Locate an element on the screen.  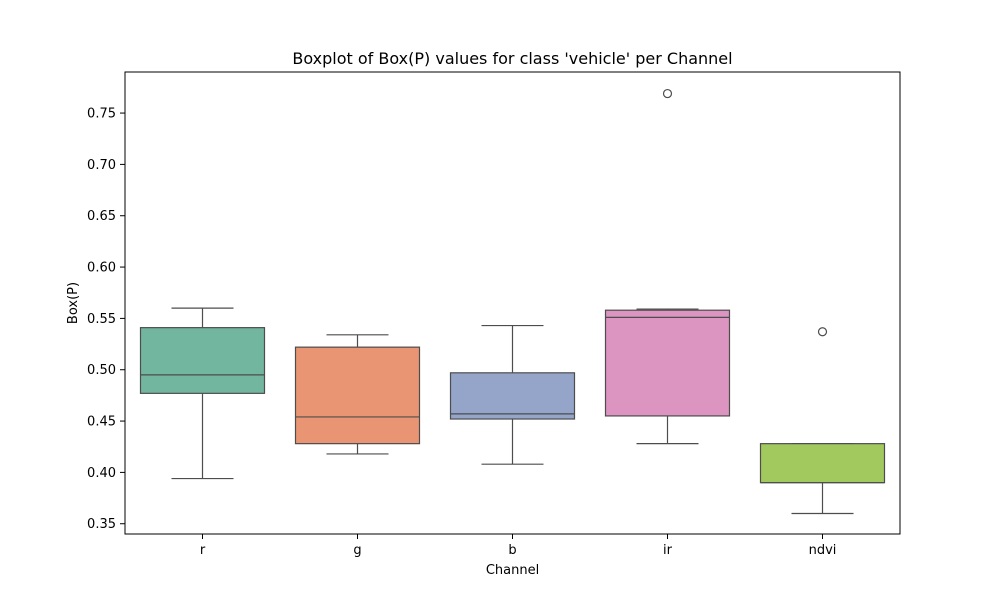
x-tick-label: b is located at coordinates (512, 550).